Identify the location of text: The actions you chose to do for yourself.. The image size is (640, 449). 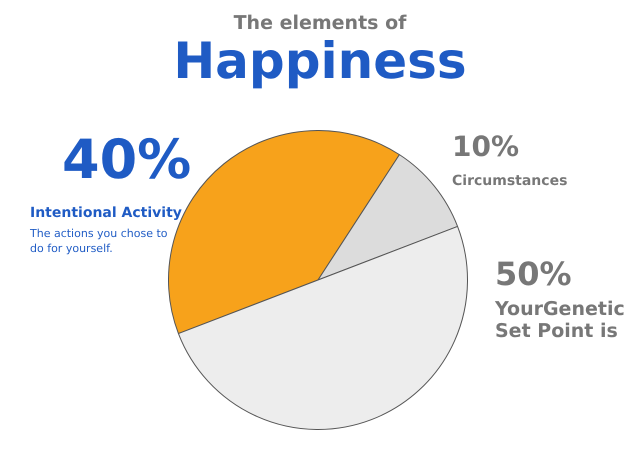
(99, 241).